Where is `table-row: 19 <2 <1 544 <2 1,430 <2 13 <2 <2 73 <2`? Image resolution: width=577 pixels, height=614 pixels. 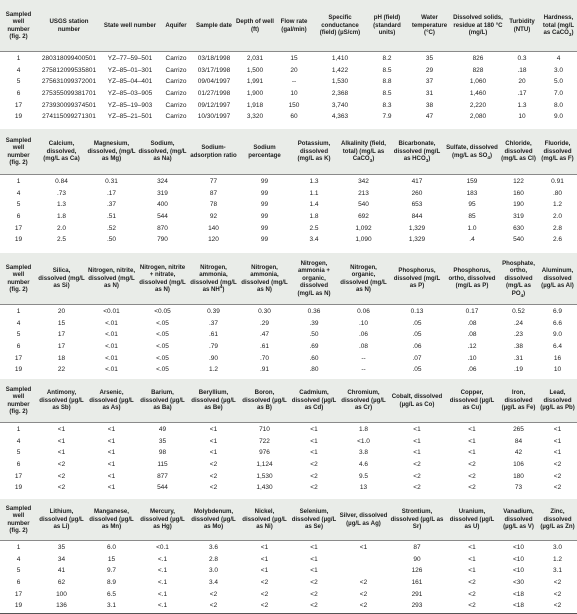
table-row: 19 <2 <1 544 <2 1,430 <2 13 <2 <2 73 <2 is located at coordinates (288, 488).